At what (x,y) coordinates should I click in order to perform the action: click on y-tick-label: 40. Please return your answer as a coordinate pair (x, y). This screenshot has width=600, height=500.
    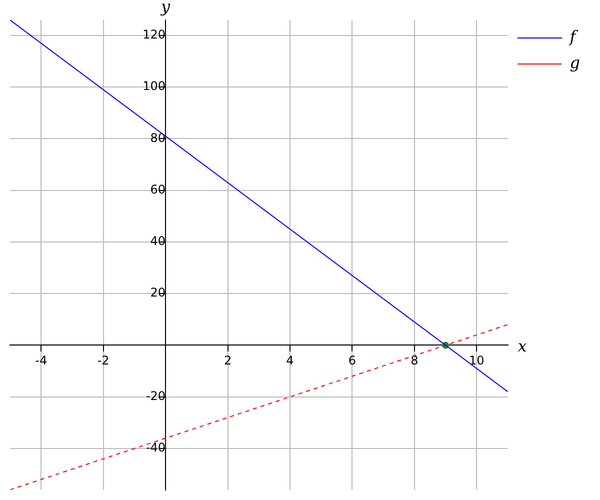
    Looking at the image, I should click on (158, 241).